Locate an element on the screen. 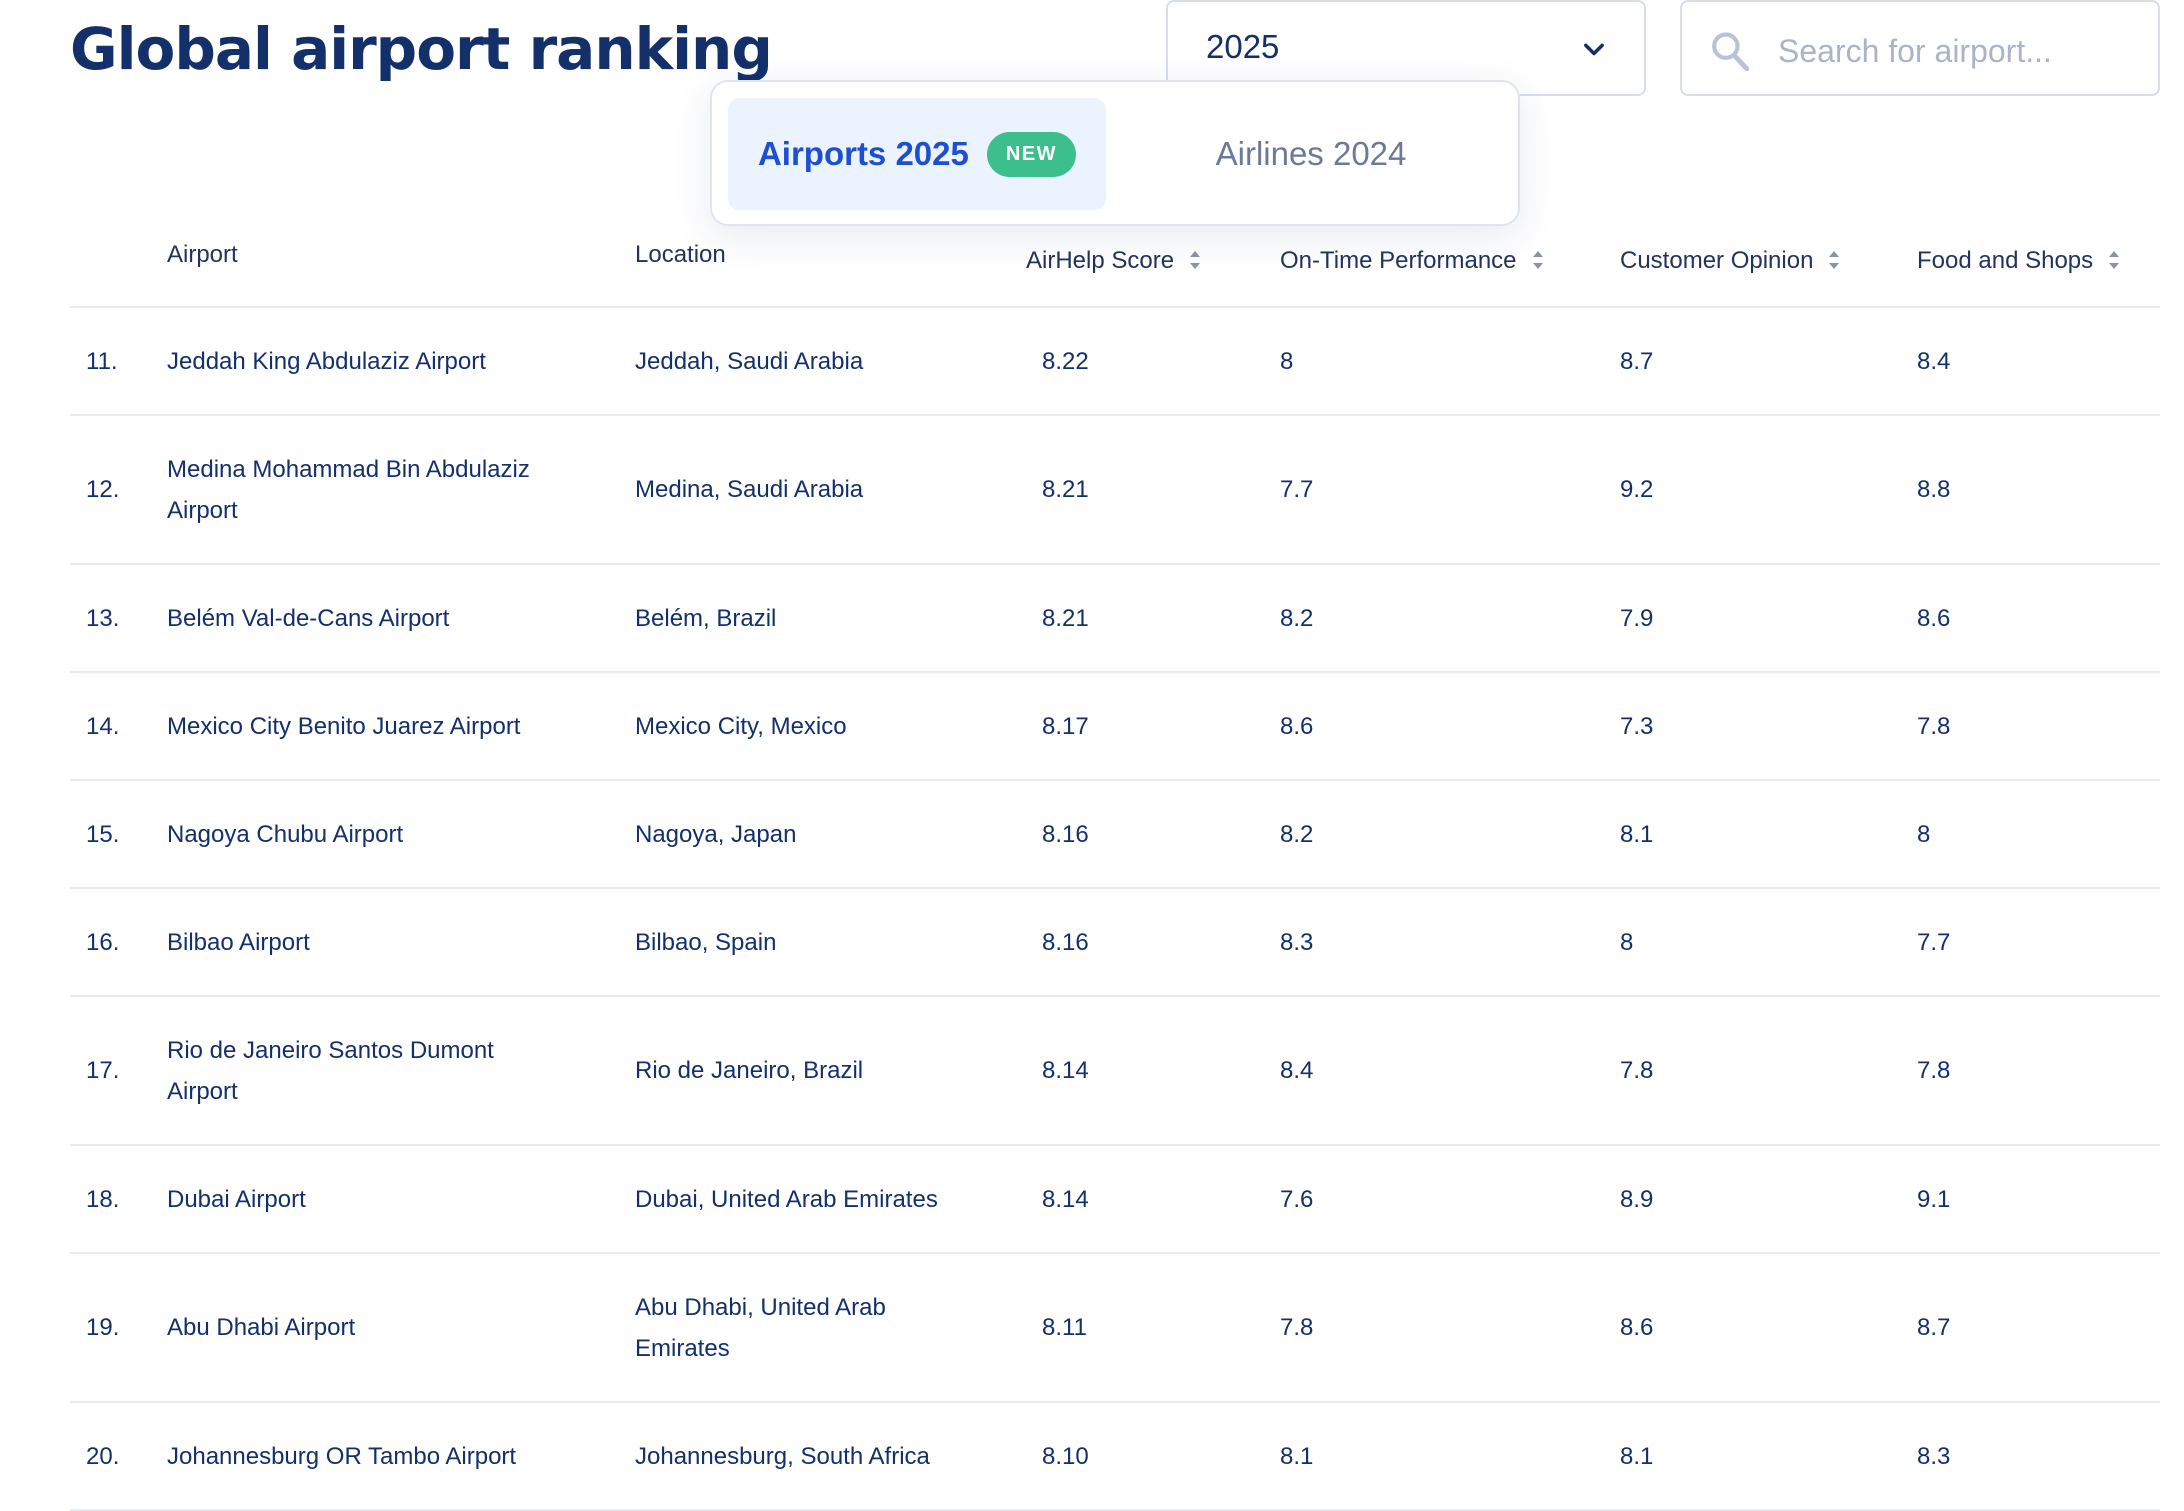 The width and height of the screenshot is (2184, 1511). location-cell: Dubai, United Arab Emirates is located at coordinates (830, 1199).